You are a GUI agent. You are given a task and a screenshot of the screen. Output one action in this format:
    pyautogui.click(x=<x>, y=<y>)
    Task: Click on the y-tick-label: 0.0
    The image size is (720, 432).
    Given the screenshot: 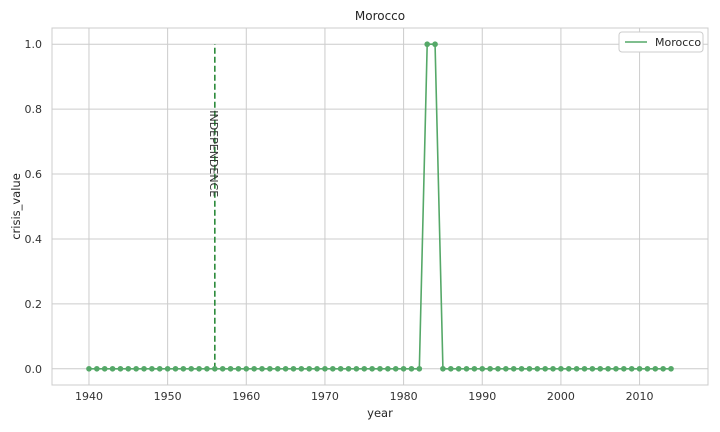 What is the action you would take?
    pyautogui.click(x=34, y=369)
    